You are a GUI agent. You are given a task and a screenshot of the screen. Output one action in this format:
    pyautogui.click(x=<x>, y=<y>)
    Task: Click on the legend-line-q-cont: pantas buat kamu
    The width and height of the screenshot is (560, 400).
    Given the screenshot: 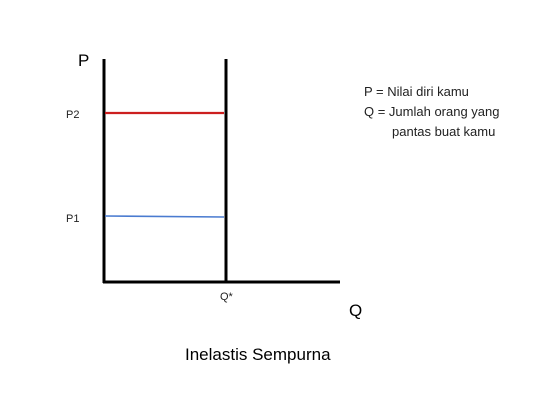 What is the action you would take?
    pyautogui.click(x=443, y=131)
    